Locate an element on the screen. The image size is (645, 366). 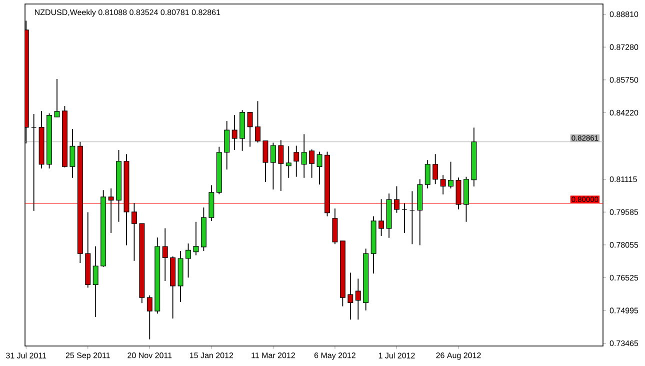
y-tick-label: 0.88810 is located at coordinates (624, 14).